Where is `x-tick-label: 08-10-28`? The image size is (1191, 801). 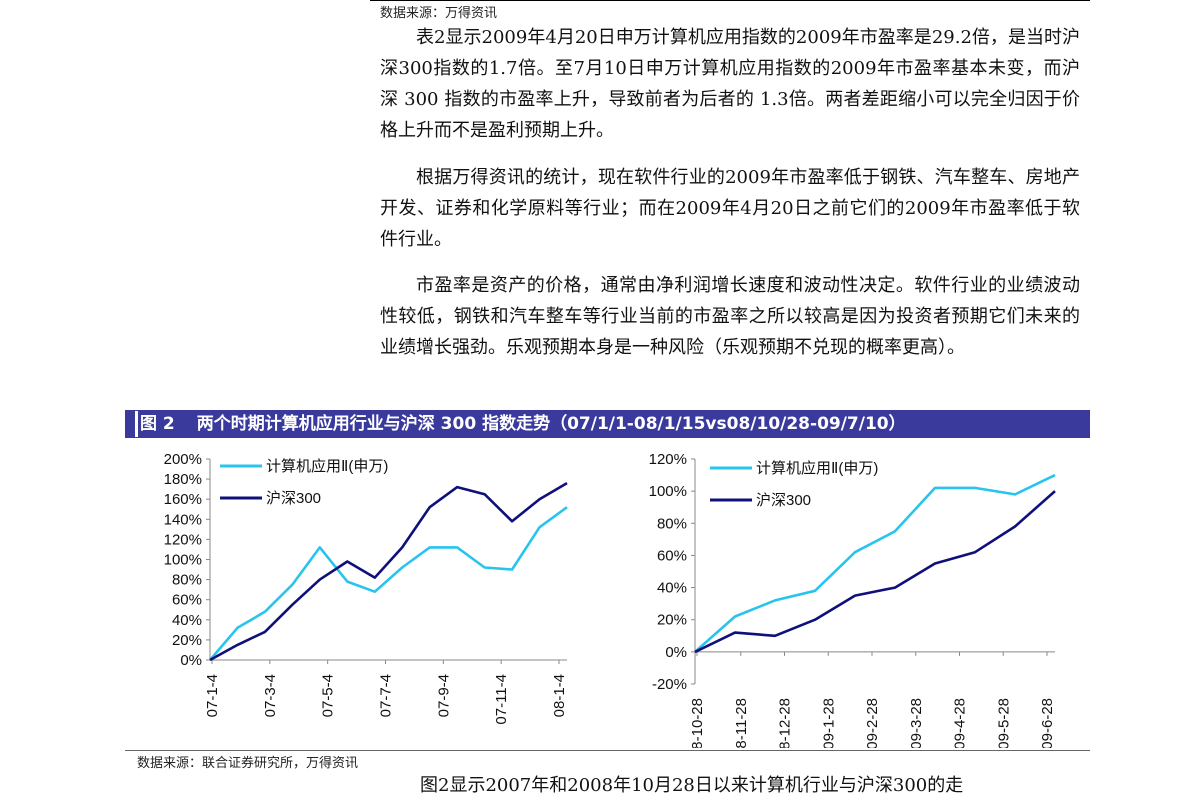 x-tick-label: 08-10-28 is located at coordinates (697, 723).